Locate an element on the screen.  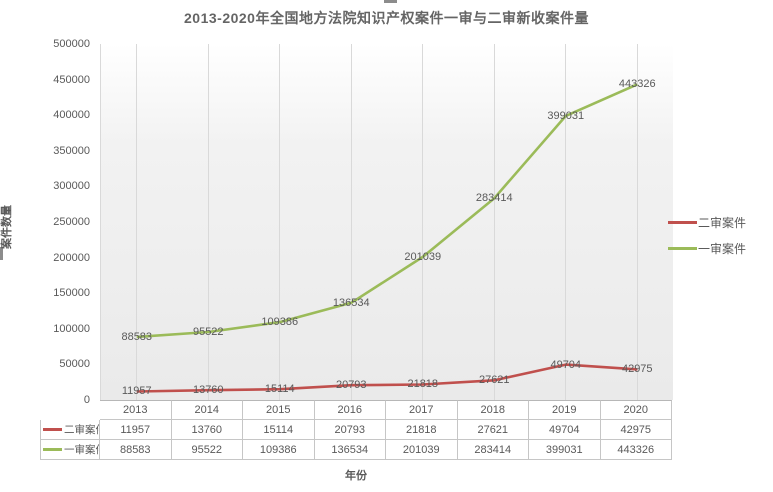
table-value-二审案件-2013: 11957 is located at coordinates (136, 430).